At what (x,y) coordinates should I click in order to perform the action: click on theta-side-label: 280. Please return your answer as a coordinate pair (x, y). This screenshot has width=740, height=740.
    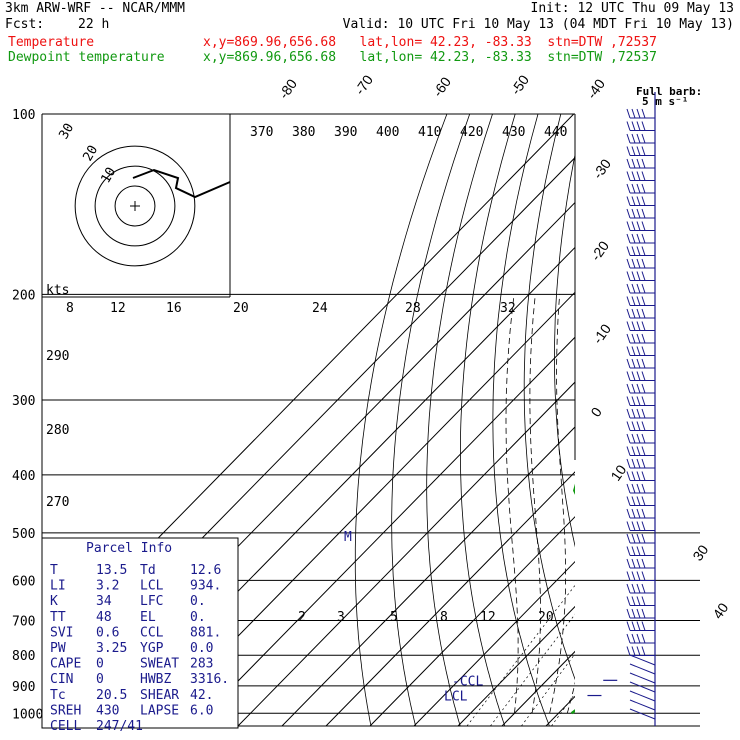
    Looking at the image, I should click on (57, 430).